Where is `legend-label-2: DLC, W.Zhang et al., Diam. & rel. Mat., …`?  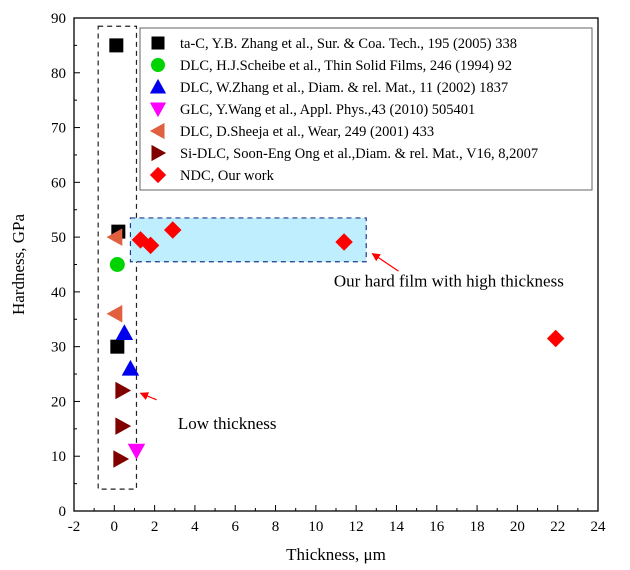 legend-label-2: DLC, W.Zhang et al., Diam. & rel. Mat., … is located at coordinates (344, 88).